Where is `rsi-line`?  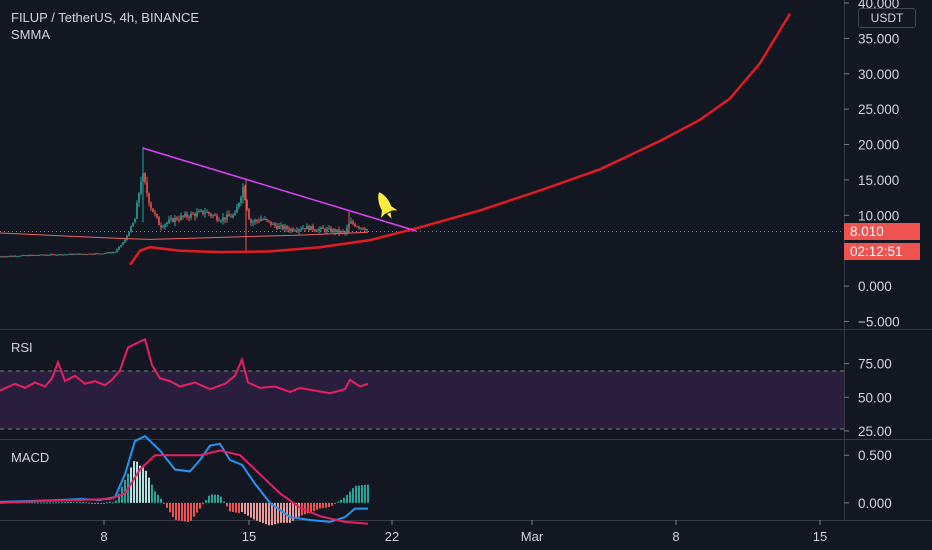
rsi-line is located at coordinates (184, 366).